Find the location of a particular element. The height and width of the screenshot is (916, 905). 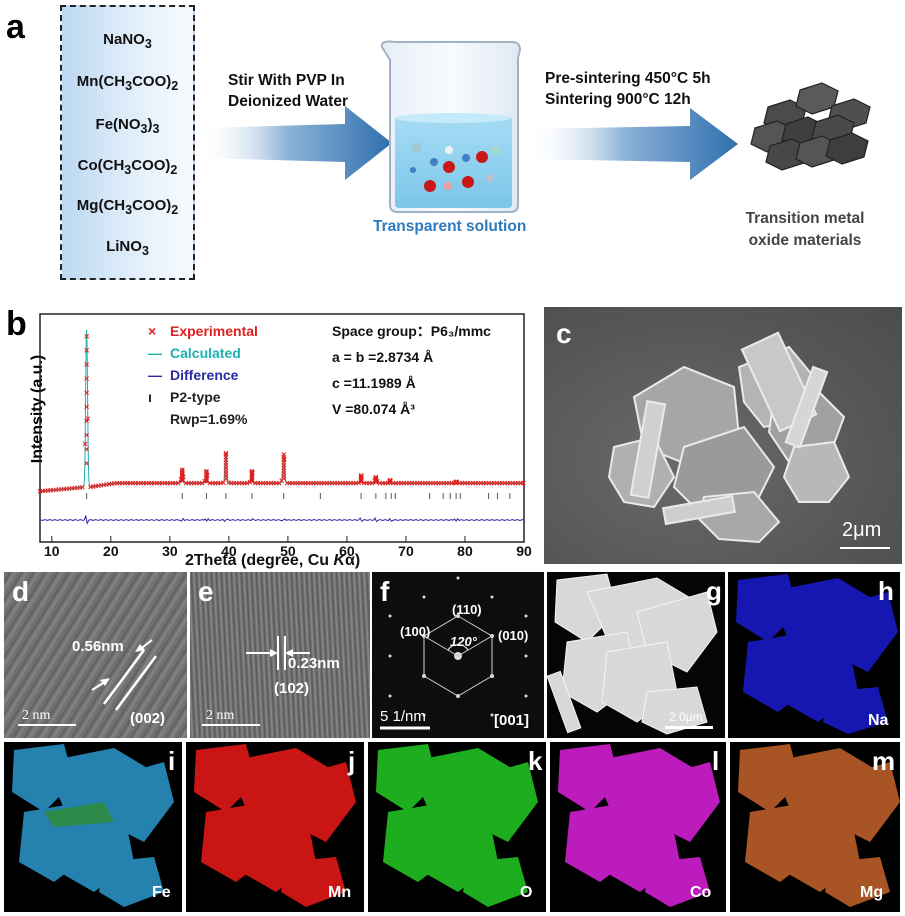

process-arrows is located at coordinates (535, 126).